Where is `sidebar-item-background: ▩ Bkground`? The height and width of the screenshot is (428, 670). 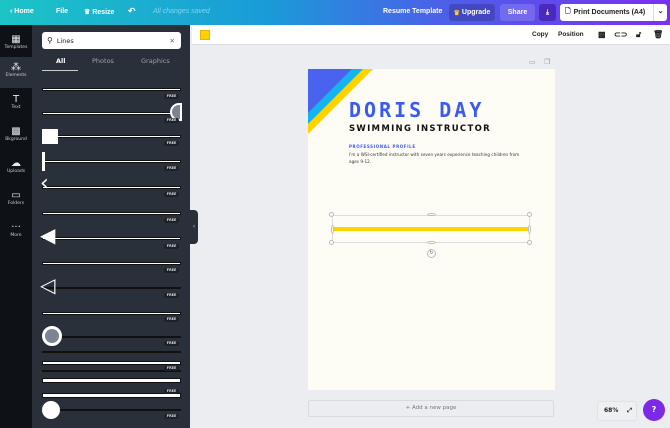 sidebar-item-background: ▩ Bkground is located at coordinates (16, 136).